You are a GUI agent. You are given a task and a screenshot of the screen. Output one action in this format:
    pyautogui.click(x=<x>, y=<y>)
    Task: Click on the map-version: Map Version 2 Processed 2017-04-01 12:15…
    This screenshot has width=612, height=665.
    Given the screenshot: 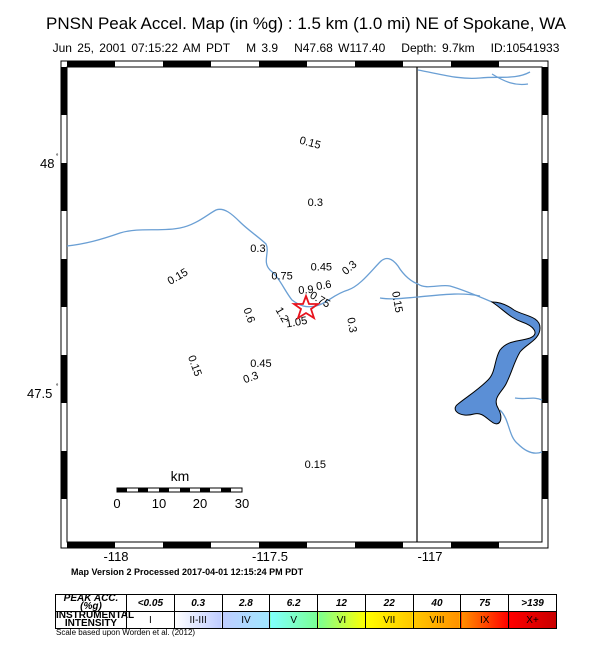 What is the action you would take?
    pyautogui.click(x=187, y=572)
    